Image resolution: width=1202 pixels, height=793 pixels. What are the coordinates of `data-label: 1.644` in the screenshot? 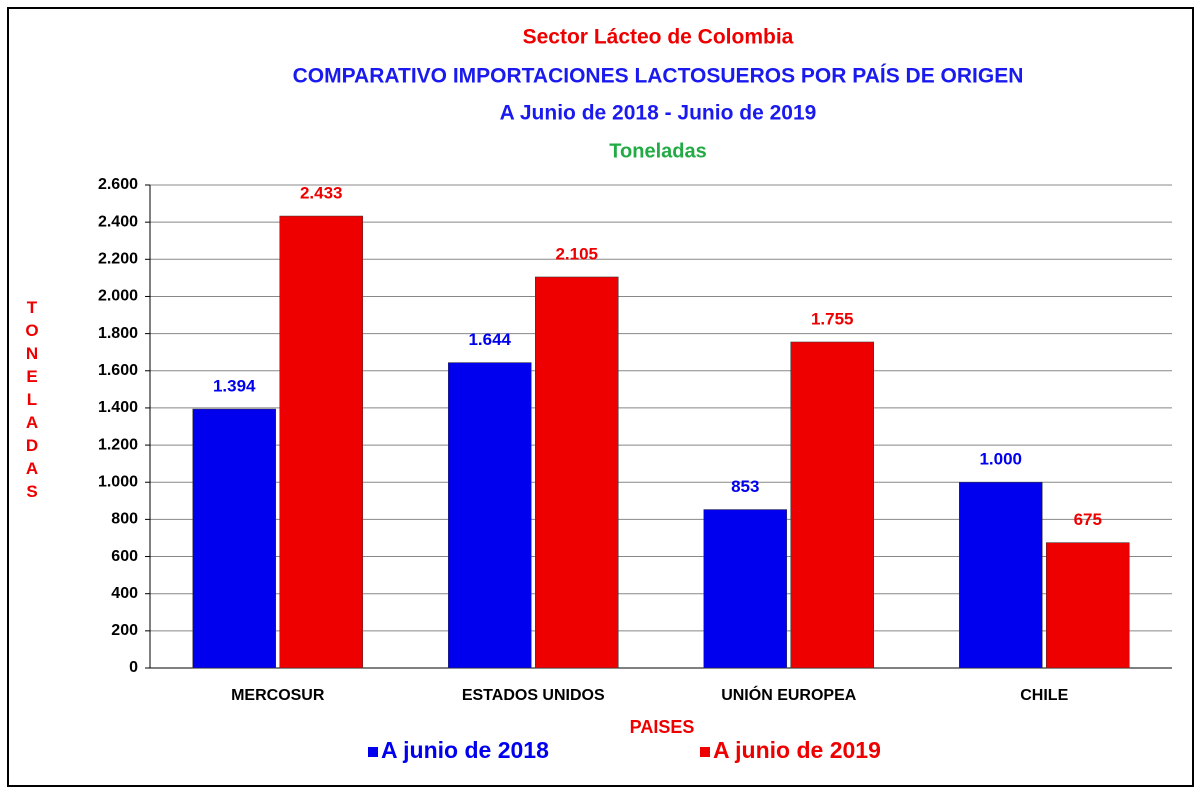 It's located at (489, 339).